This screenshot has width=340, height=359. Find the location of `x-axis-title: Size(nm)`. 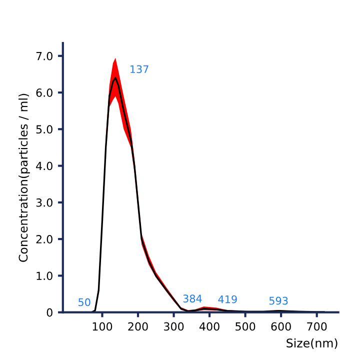

x-axis-title: Size(nm) is located at coordinates (312, 343).